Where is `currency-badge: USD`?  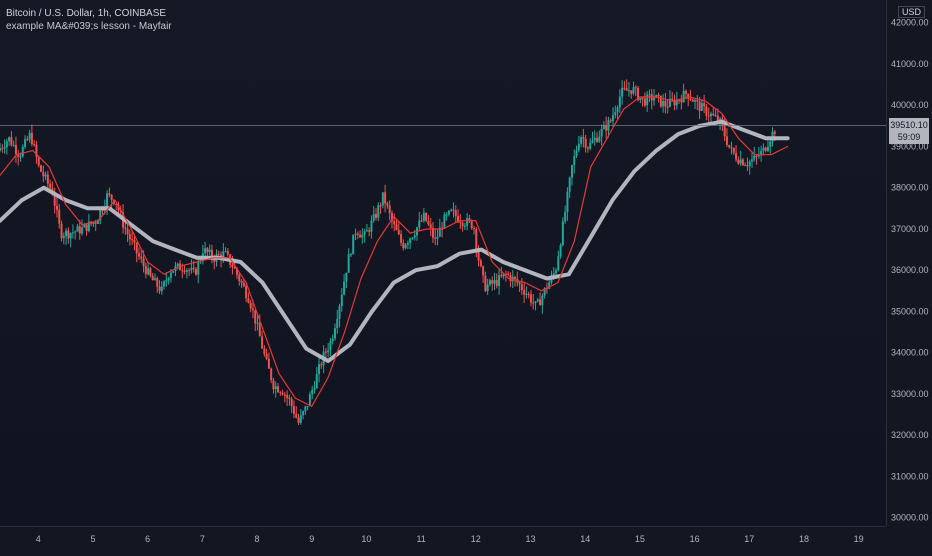 currency-badge: USD is located at coordinates (912, 12).